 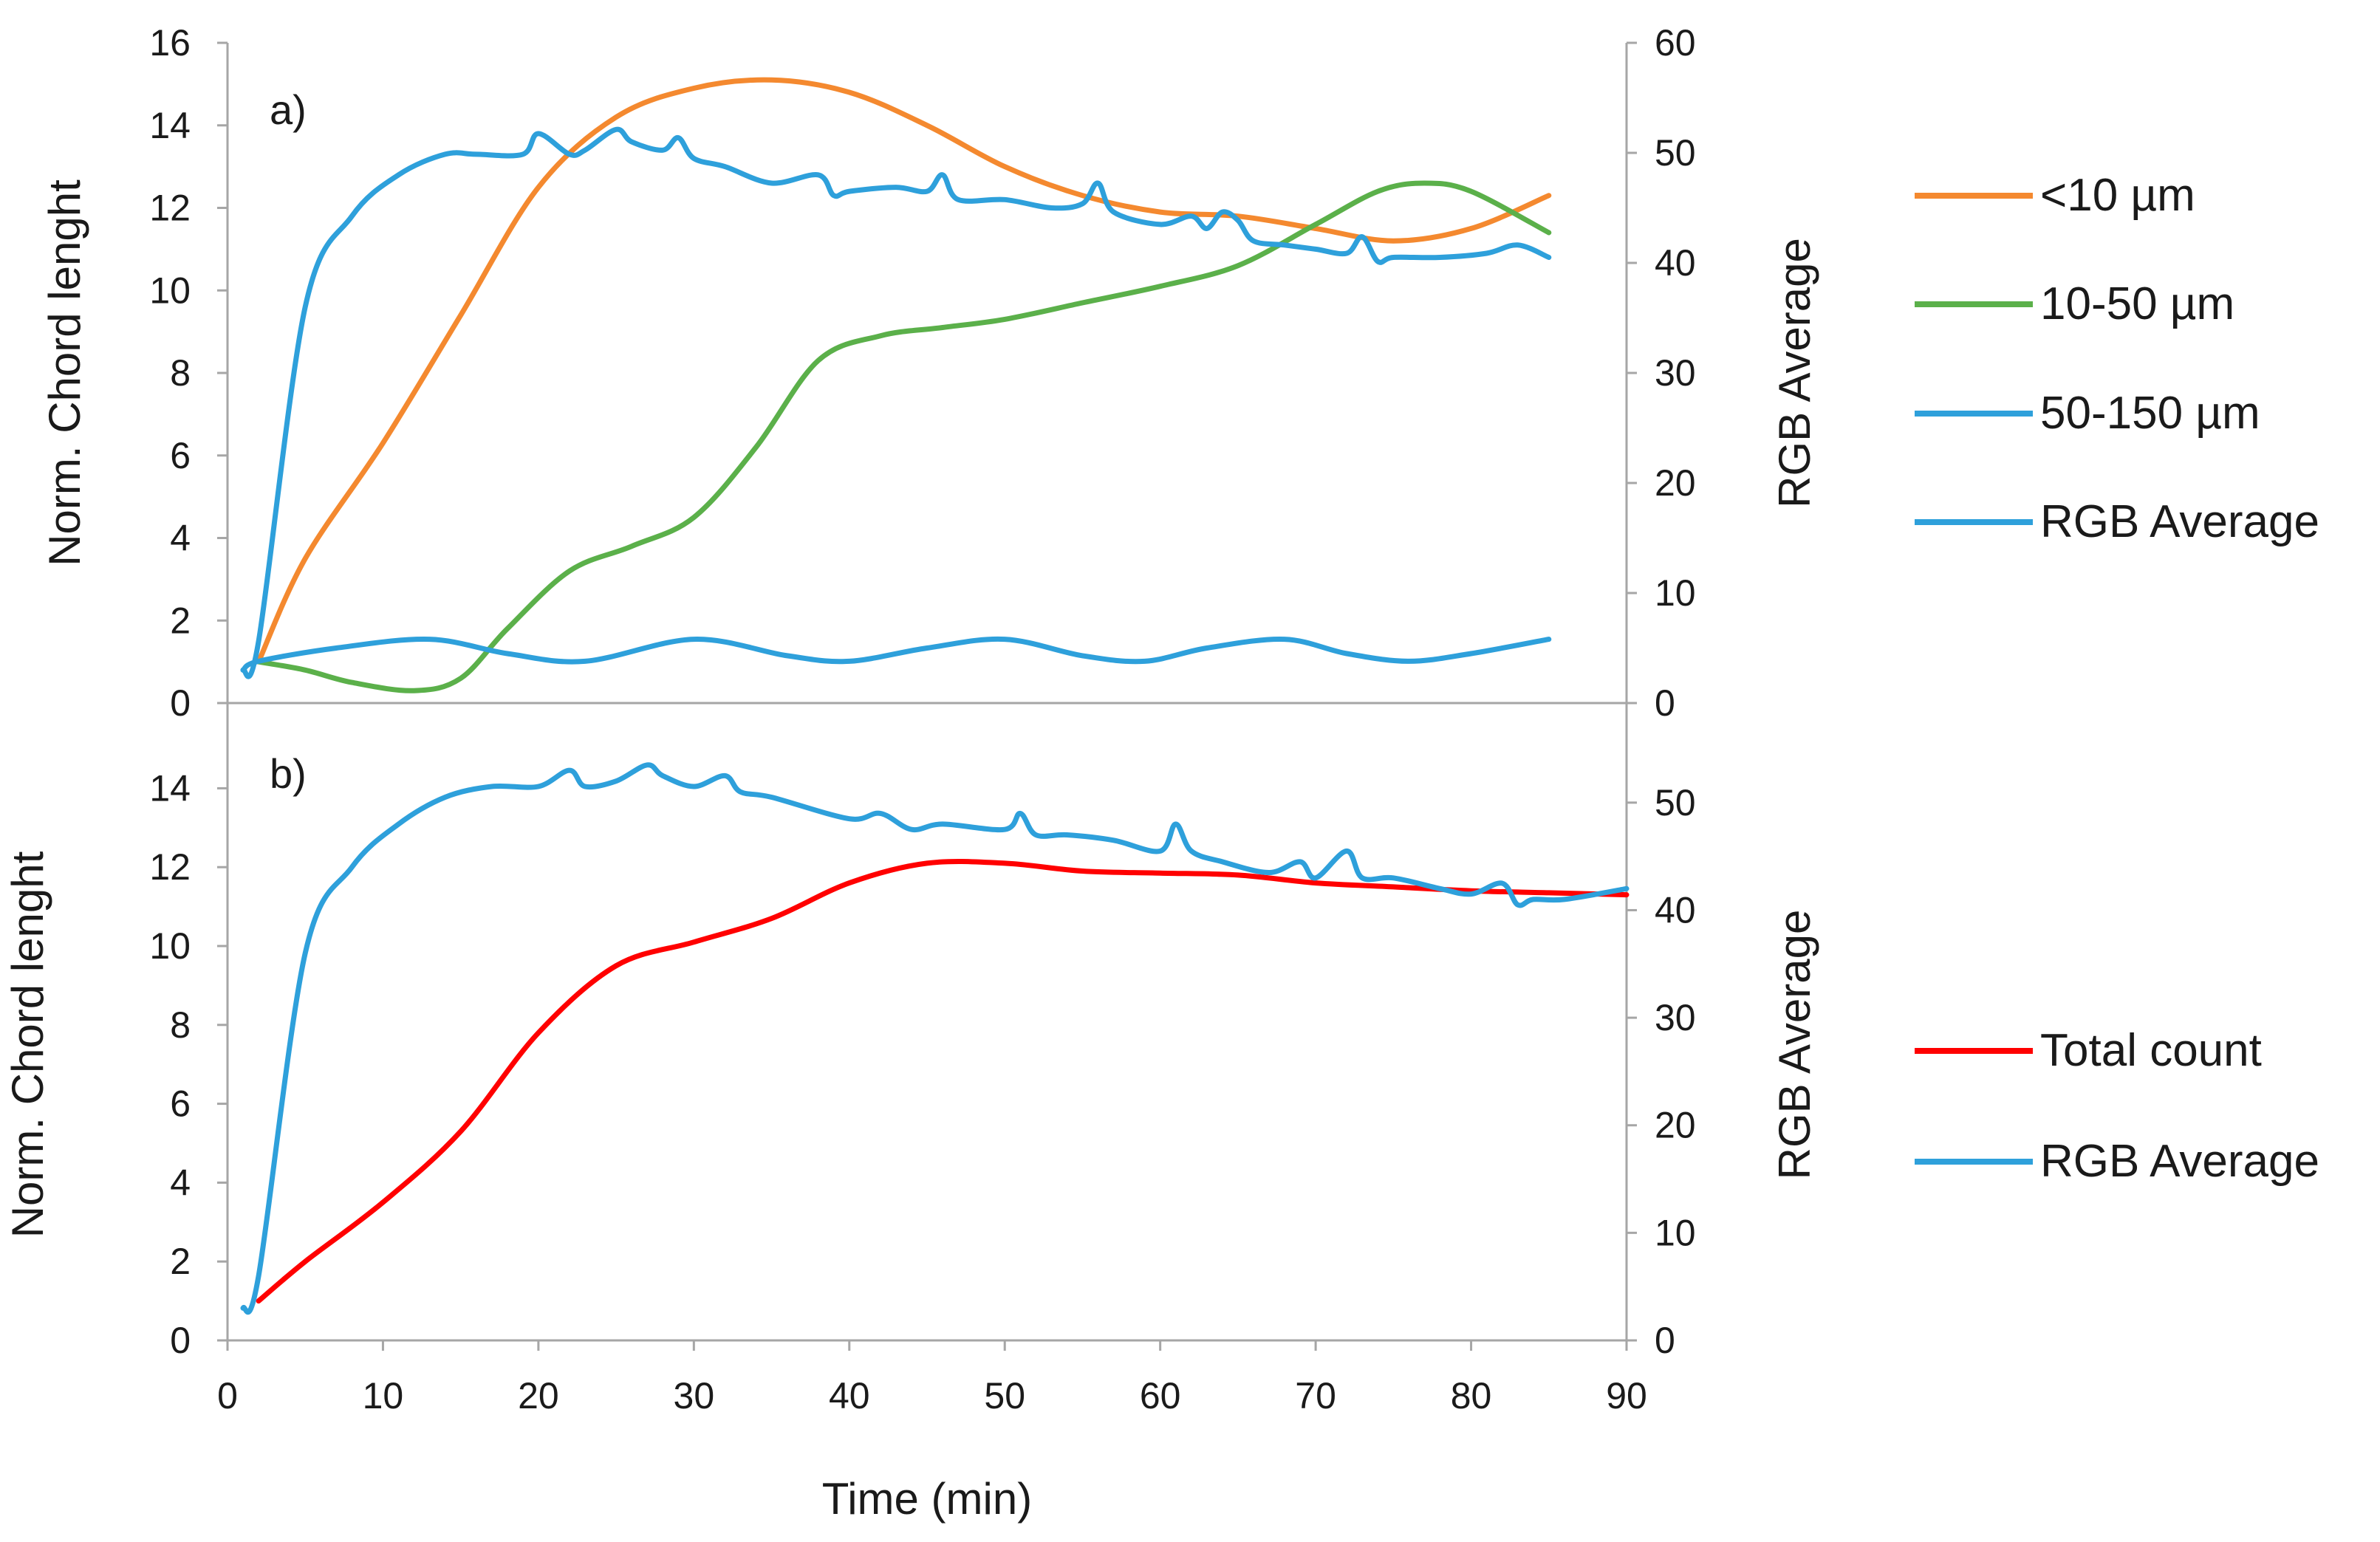 What do you see at coordinates (384, 1395) in the screenshot?
I see `x-tick-label: 10` at bounding box center [384, 1395].